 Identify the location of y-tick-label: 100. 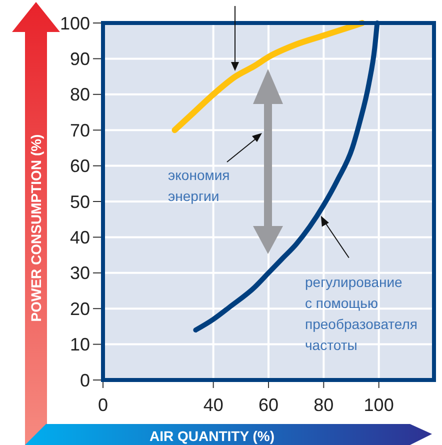
(75, 23).